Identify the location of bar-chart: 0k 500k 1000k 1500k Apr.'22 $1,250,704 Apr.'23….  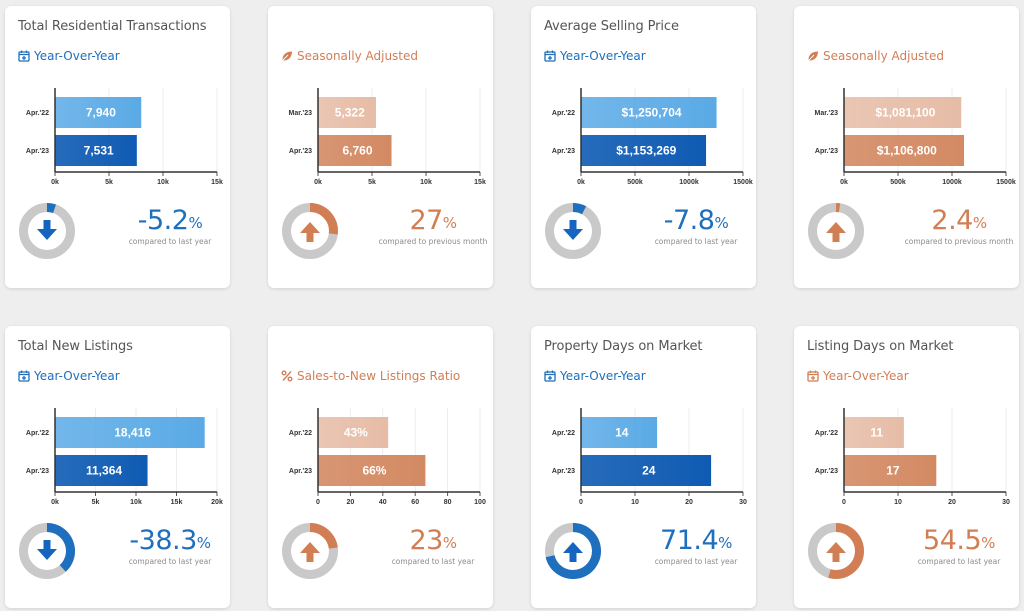
(652, 137).